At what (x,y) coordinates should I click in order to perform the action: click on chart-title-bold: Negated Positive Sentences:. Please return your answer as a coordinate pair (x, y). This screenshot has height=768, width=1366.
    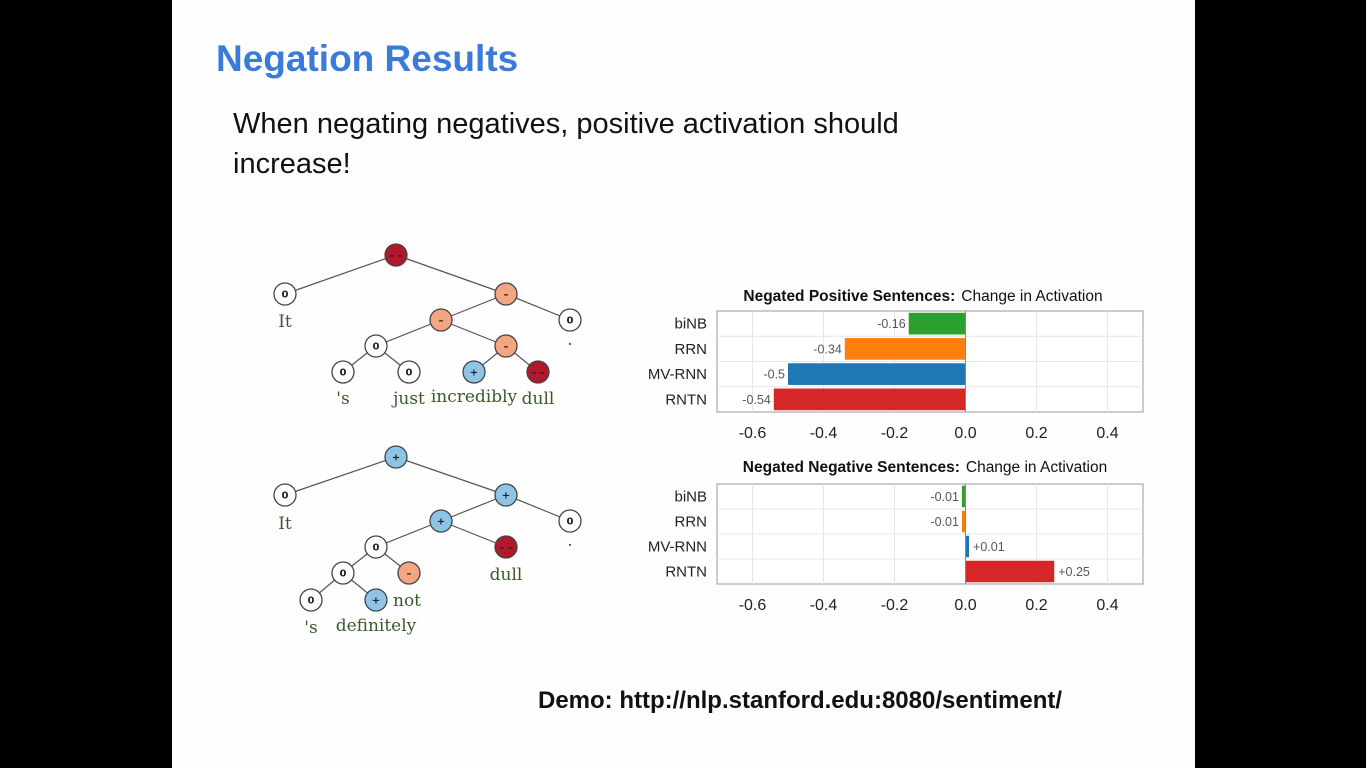
    Looking at the image, I should click on (849, 296).